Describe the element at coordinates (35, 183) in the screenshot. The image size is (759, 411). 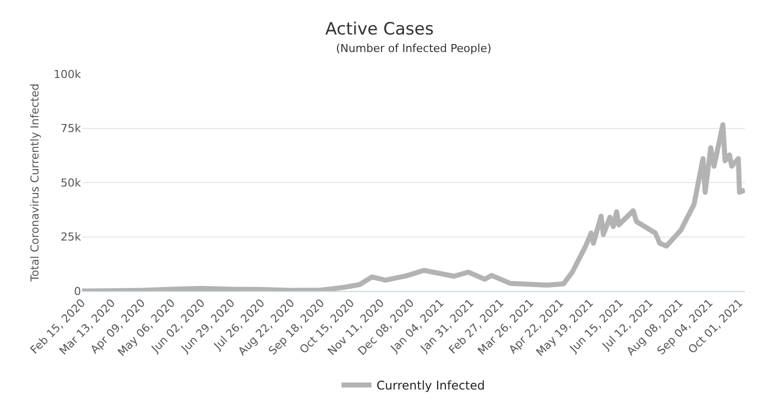
I see `y-axis-title: Total Coronavirus Currently Infected` at that location.